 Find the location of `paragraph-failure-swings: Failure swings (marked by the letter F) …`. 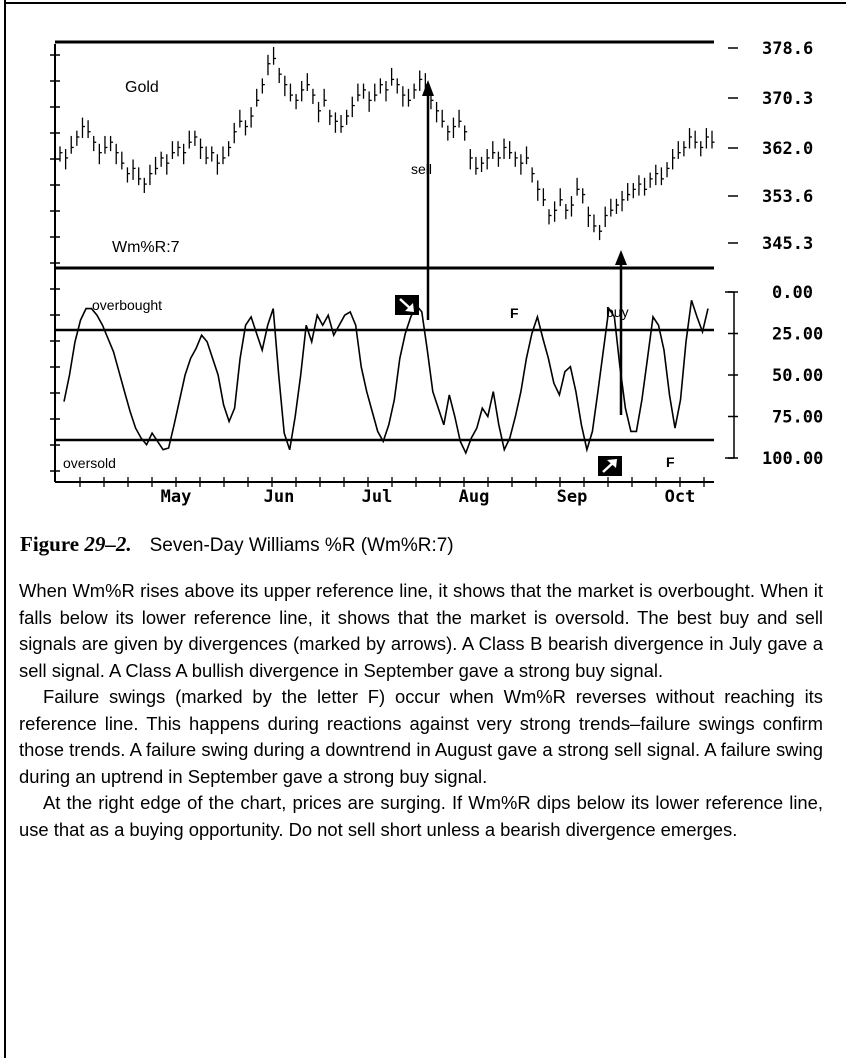

paragraph-failure-swings: Failure swings (marked by the letter F) … is located at coordinates (421, 736).